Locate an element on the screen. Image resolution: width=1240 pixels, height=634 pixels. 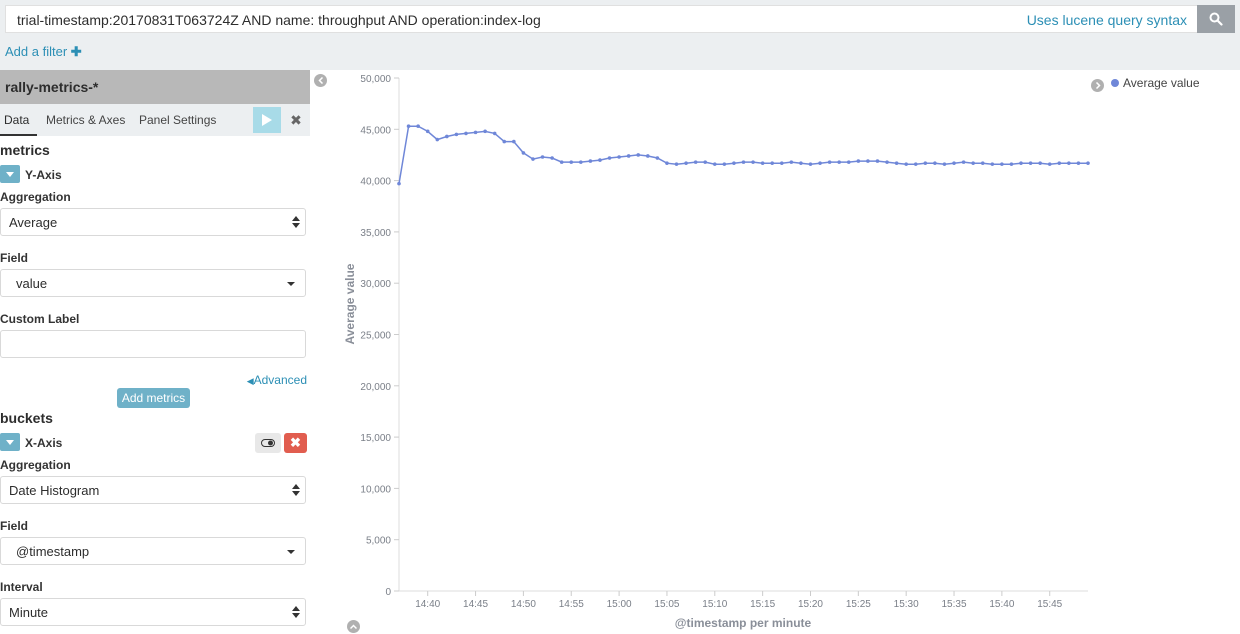
custom-label-input is located at coordinates (153, 344).